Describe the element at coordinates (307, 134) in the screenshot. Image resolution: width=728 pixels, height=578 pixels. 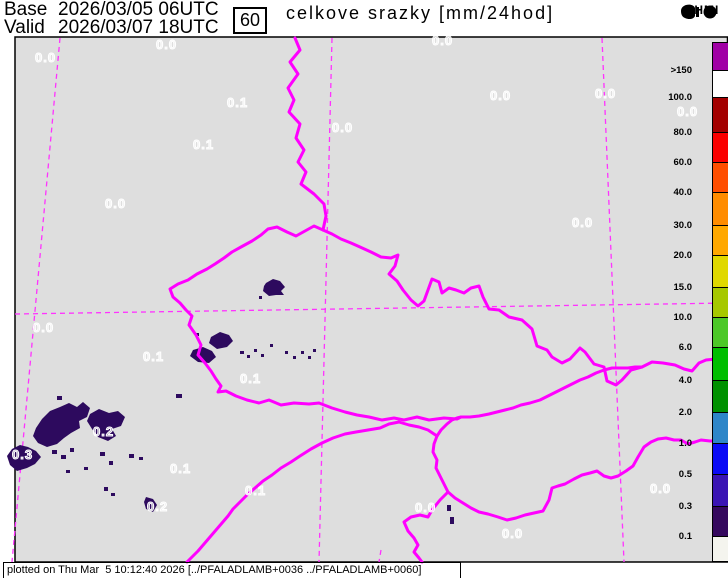
I see `border-germany-poland` at that location.